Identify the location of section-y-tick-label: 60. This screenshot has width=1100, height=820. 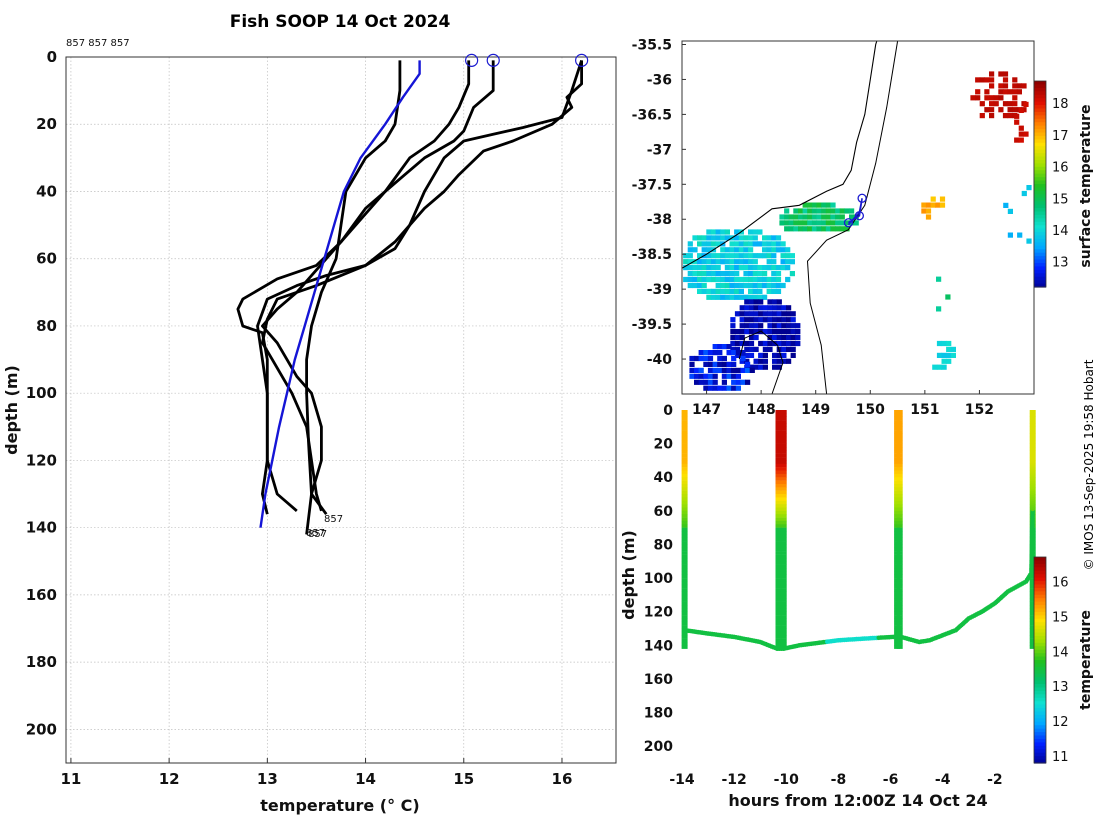
(664, 512).